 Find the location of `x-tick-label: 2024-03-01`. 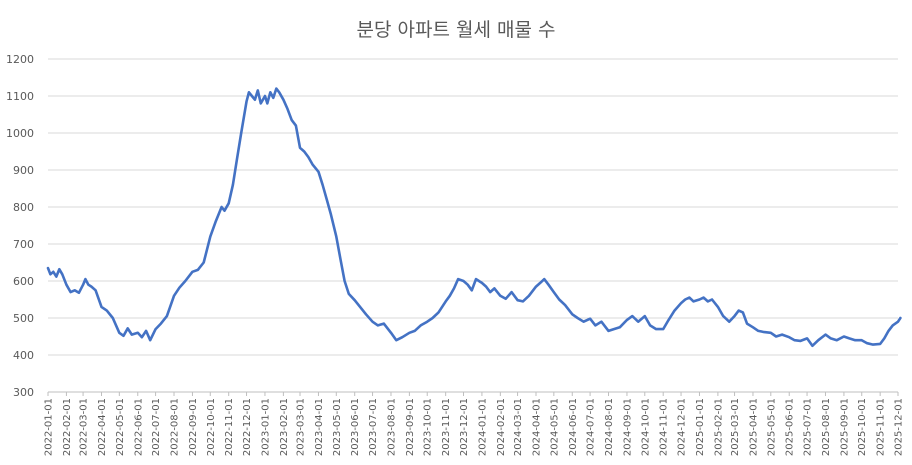

x-tick-label: 2024-03-01 is located at coordinates (518, 427).